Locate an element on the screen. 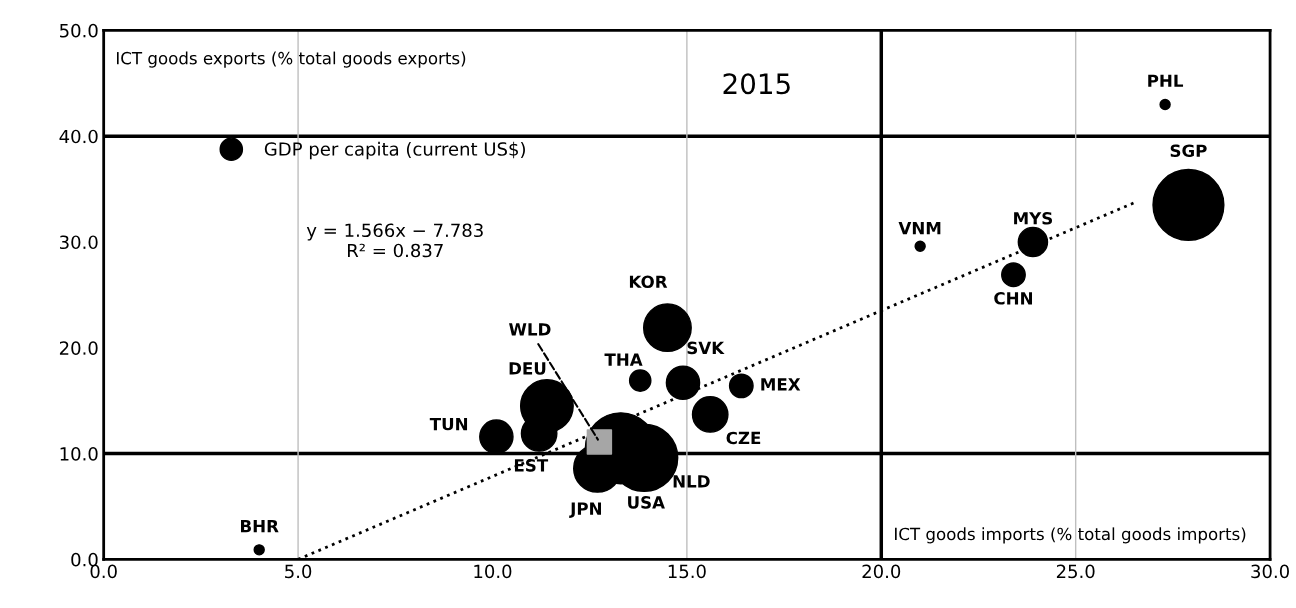 Image resolution: width=1296 pixels, height=608 pixels. annotation: JPN is located at coordinates (585, 510).